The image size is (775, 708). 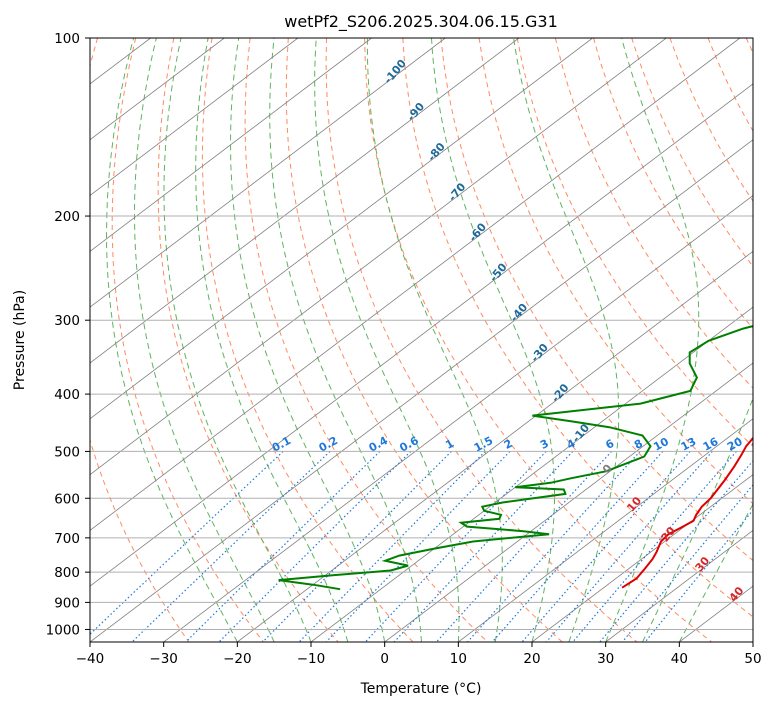 I want to click on y-tick-label: 700, so click(x=67, y=539).